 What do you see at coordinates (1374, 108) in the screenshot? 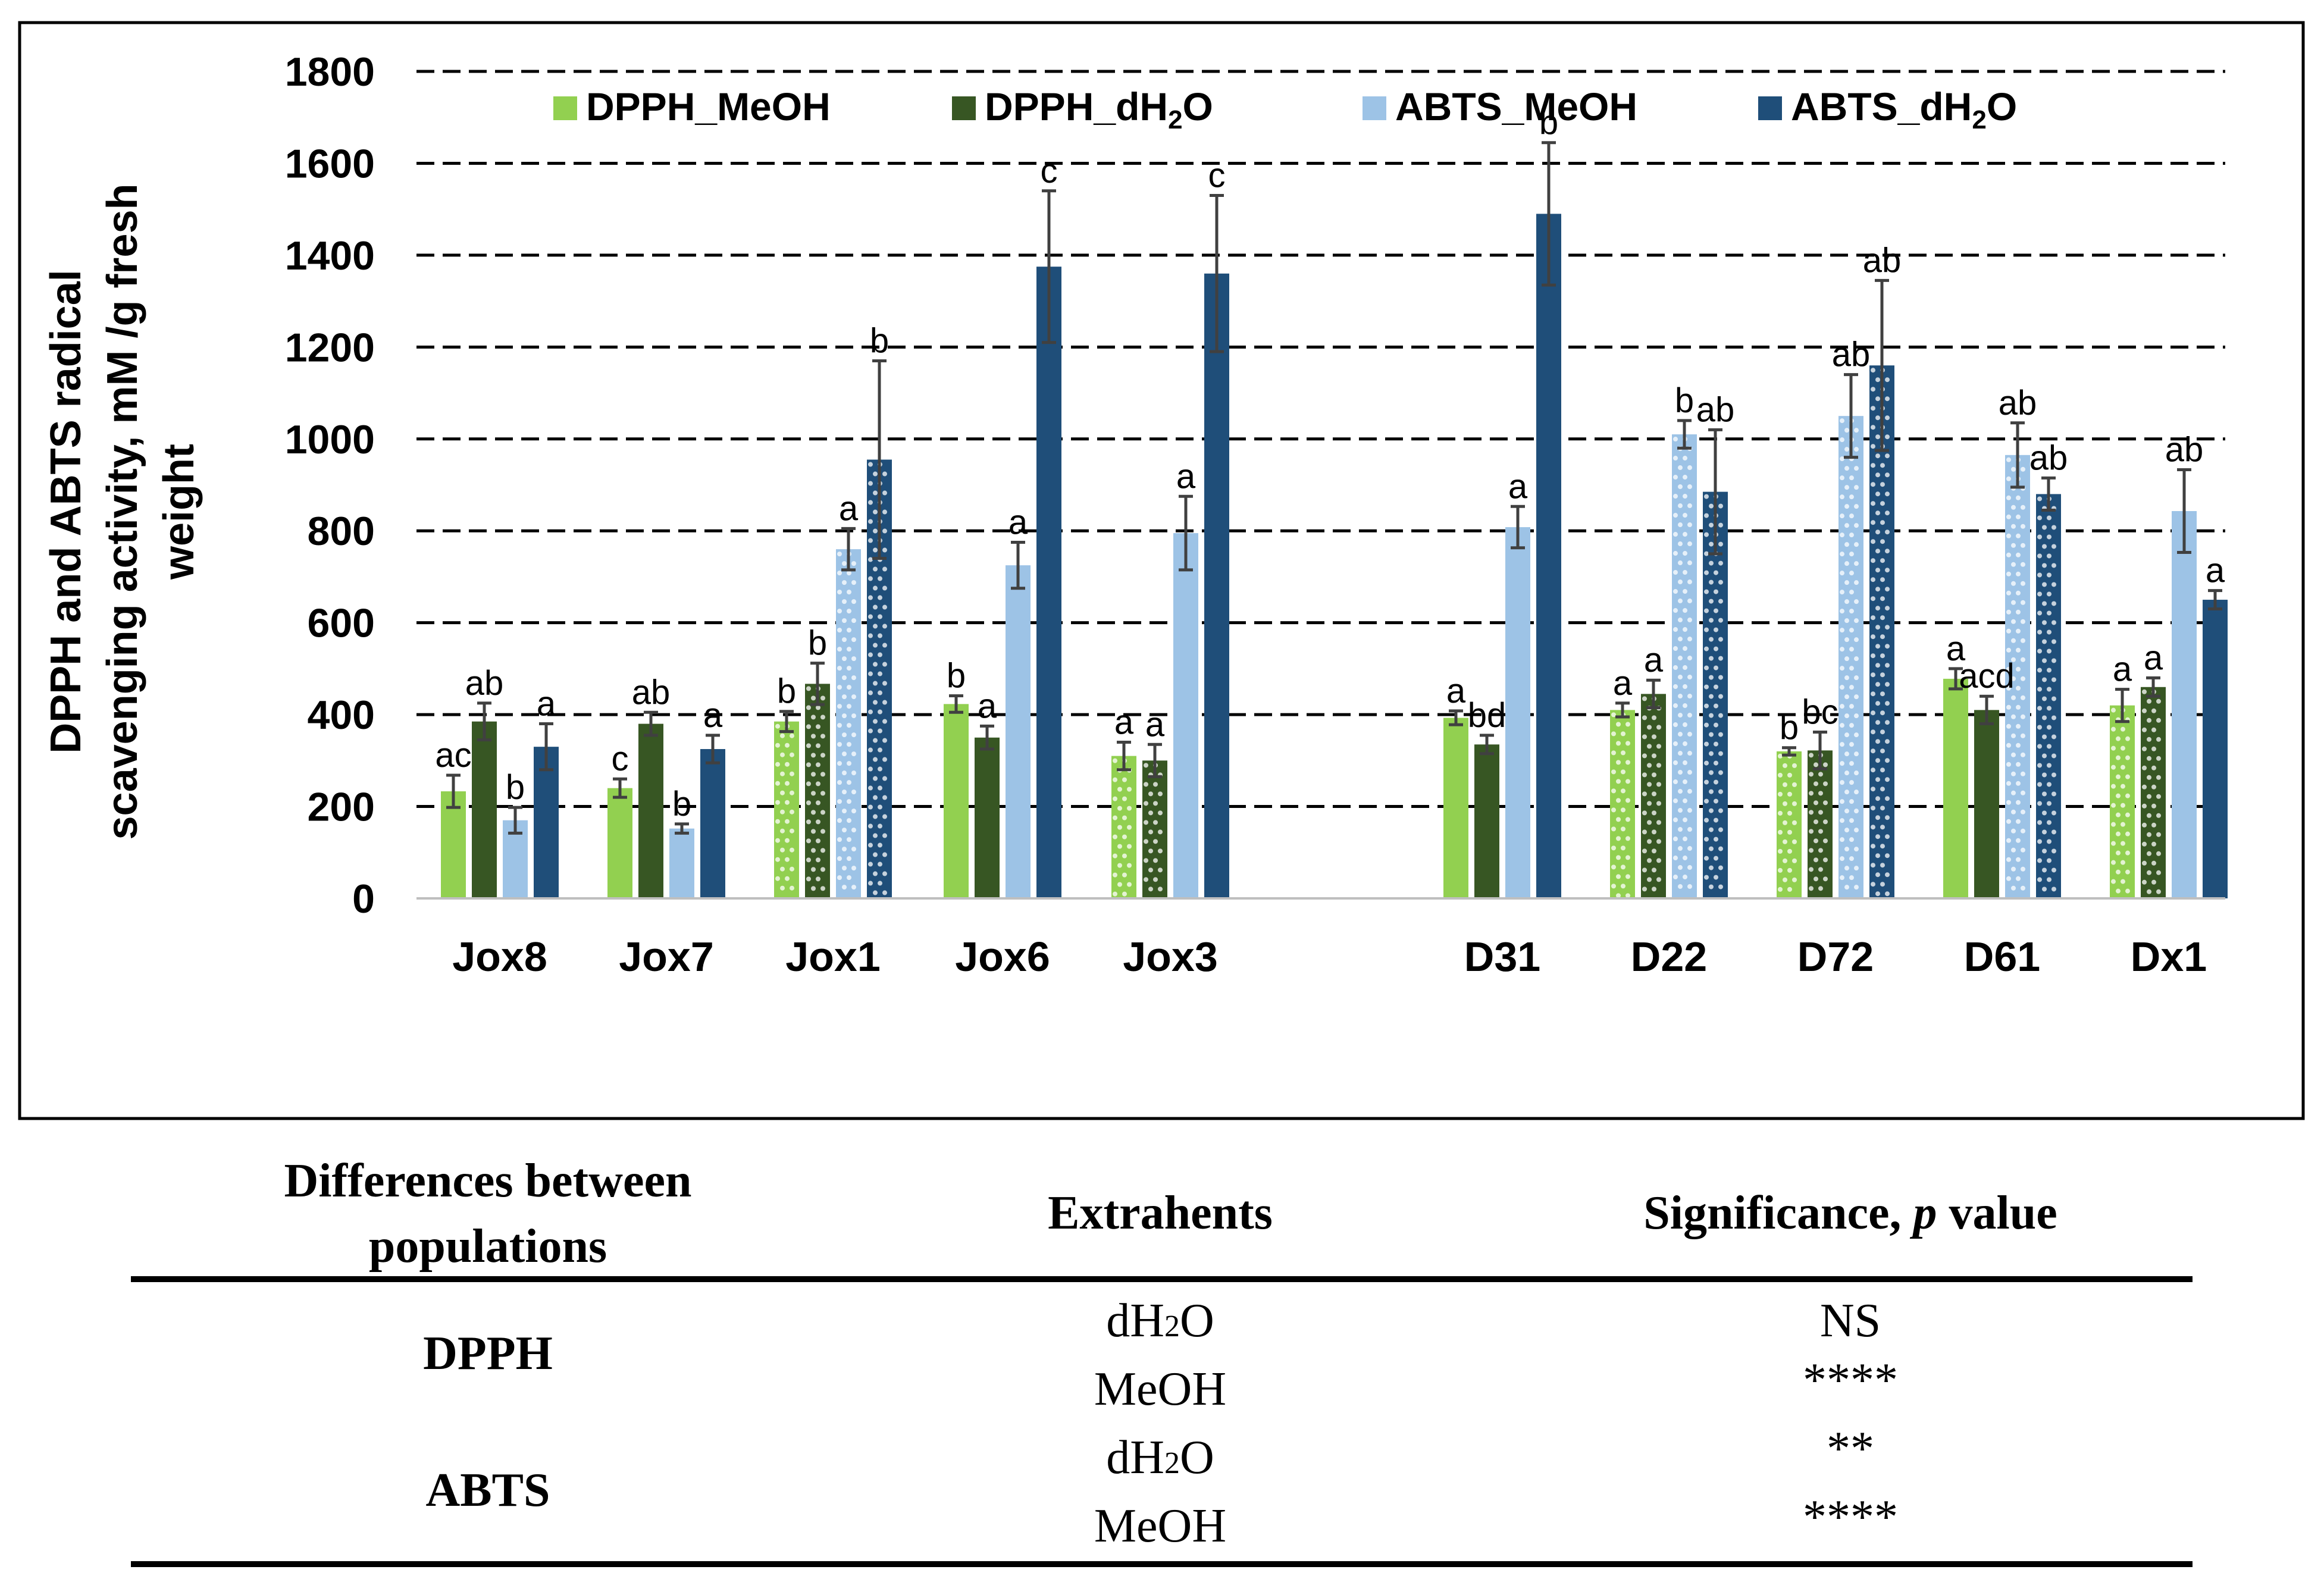
I see `legend-swatch-ABTS_MeOH` at bounding box center [1374, 108].